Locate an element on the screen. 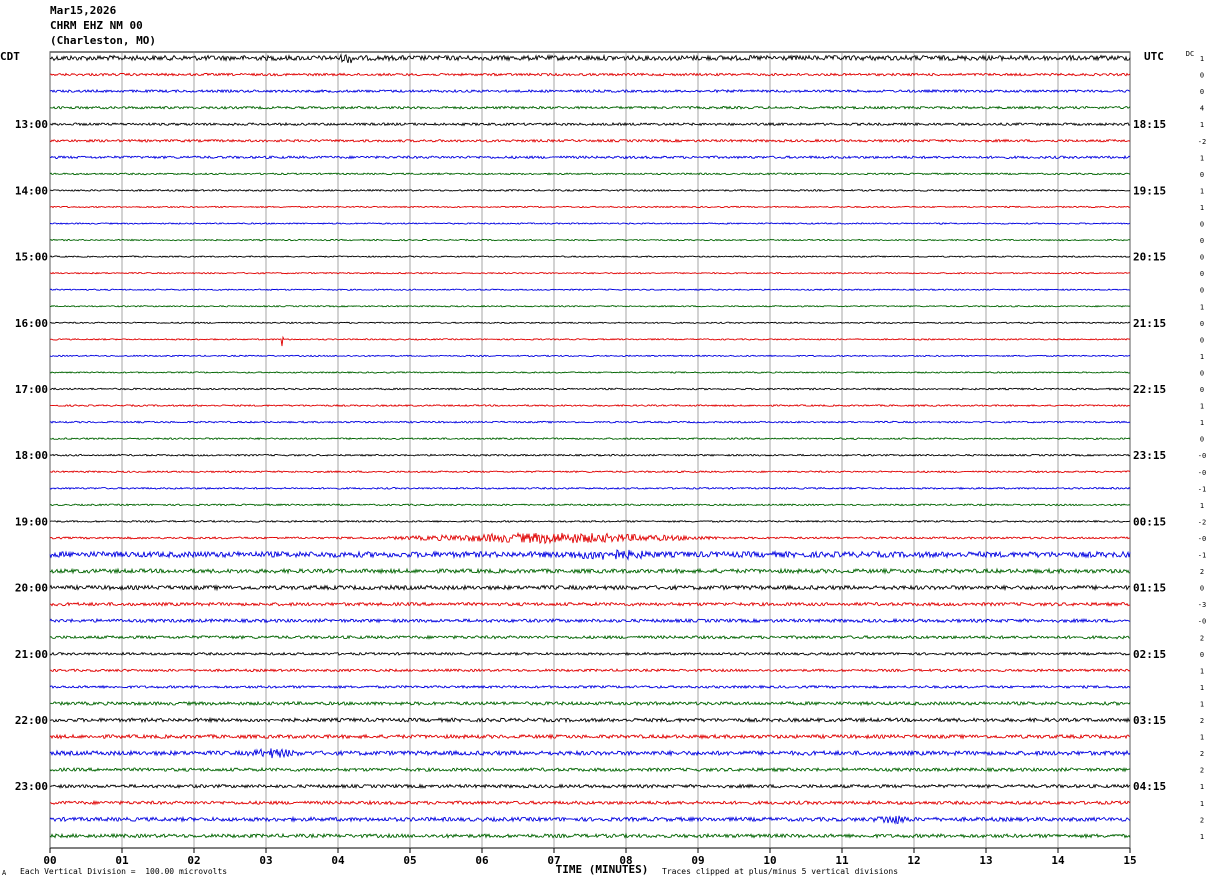  right-hour-label: 23:15 is located at coordinates (1149, 455).